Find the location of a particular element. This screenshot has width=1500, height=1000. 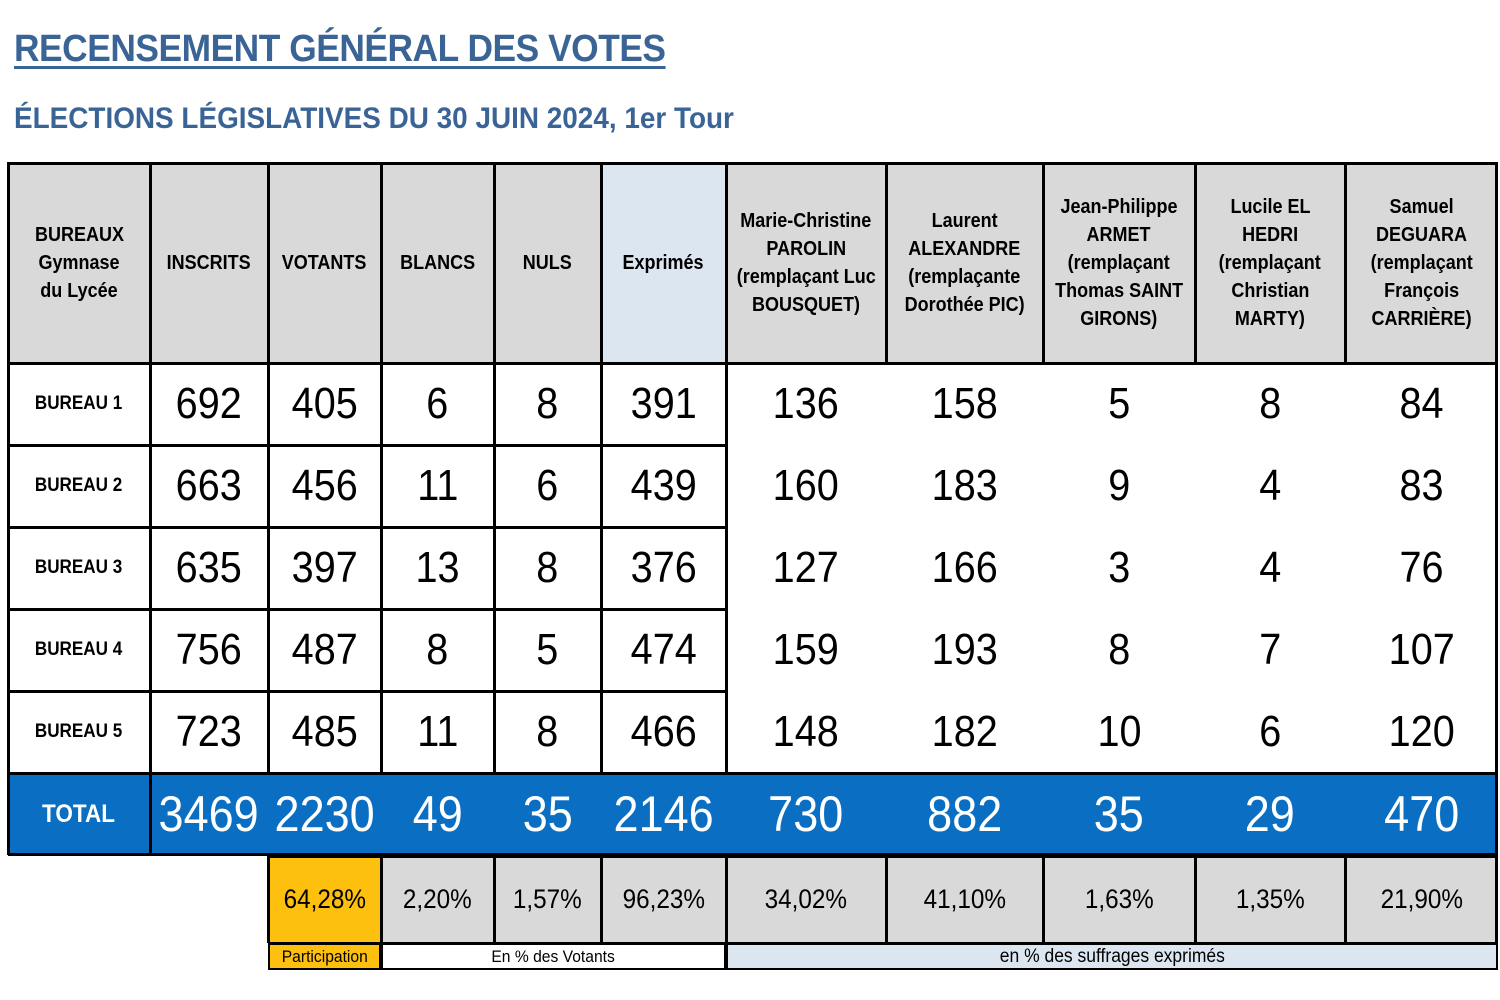

table-cell-text: 474 is located at coordinates (663, 649).